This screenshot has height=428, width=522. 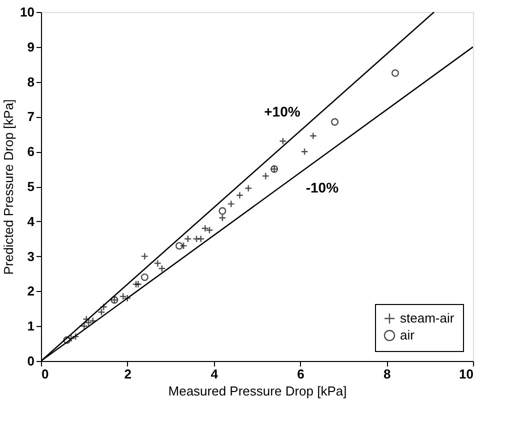 I want to click on y-tick-label: 4, so click(x=31, y=221).